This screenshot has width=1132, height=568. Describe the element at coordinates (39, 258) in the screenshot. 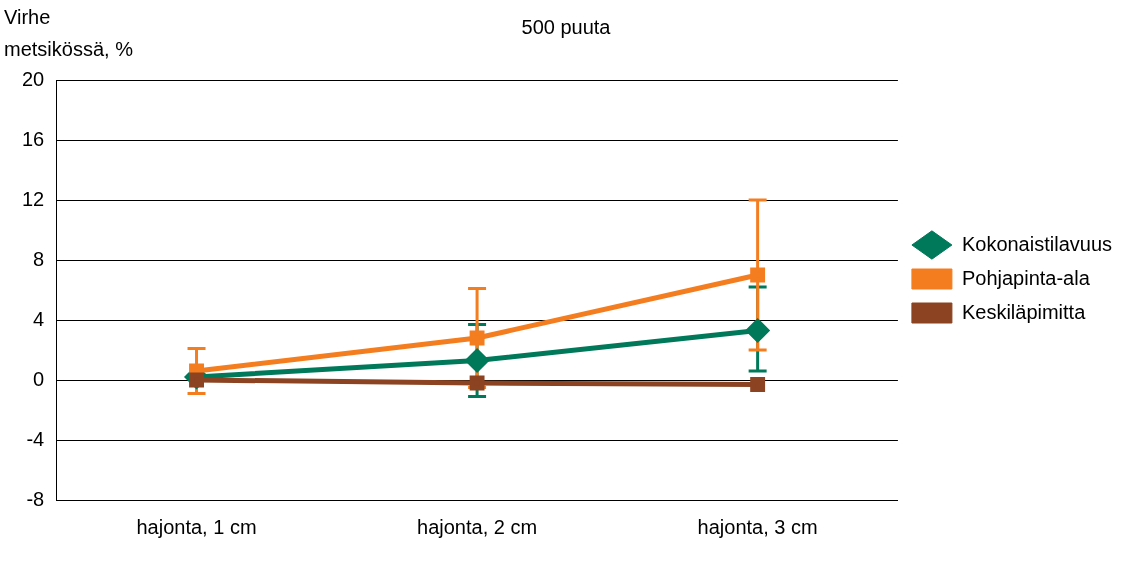

I see `y-tick-label: 8` at that location.